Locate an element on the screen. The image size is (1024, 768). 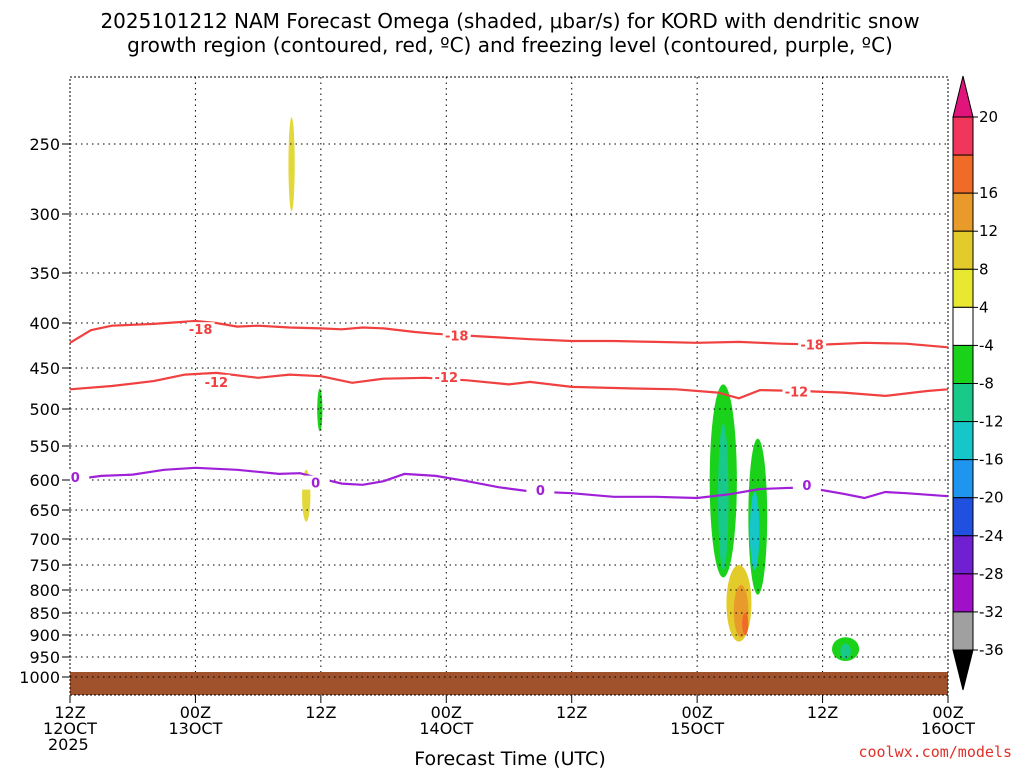
y-tick-label: 750 is located at coordinates (44, 565).